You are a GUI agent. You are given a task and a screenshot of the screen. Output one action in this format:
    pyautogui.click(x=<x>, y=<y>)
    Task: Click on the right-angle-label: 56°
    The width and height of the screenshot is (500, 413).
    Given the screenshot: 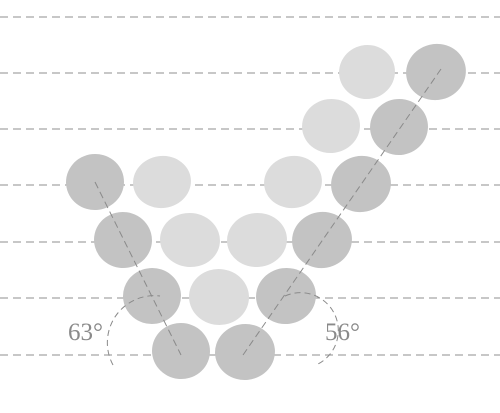 What is the action you would take?
    pyautogui.click(x=342, y=332)
    